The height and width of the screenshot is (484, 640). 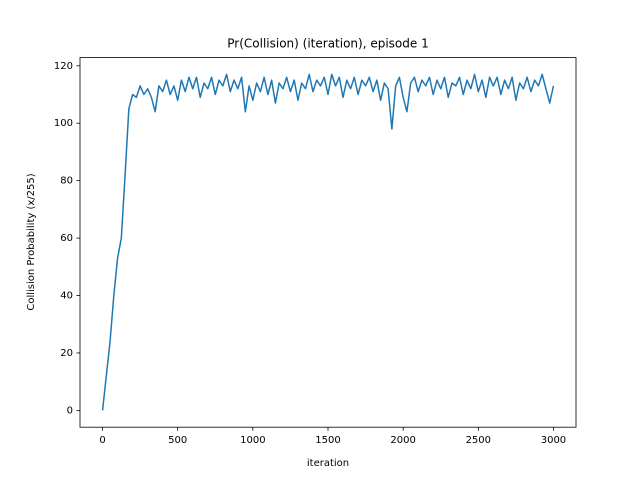 I want to click on y-tick-label: 60, so click(x=66, y=238).